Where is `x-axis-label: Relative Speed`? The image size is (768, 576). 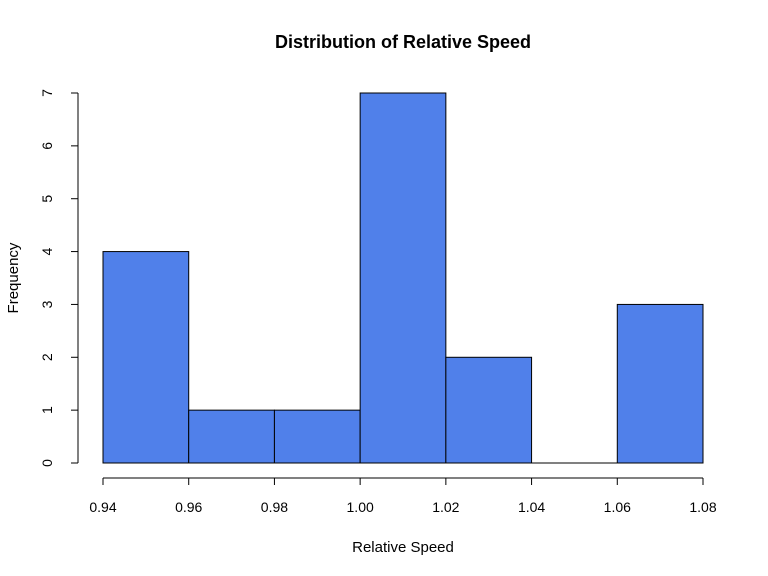
x-axis-label: Relative Speed is located at coordinates (403, 547).